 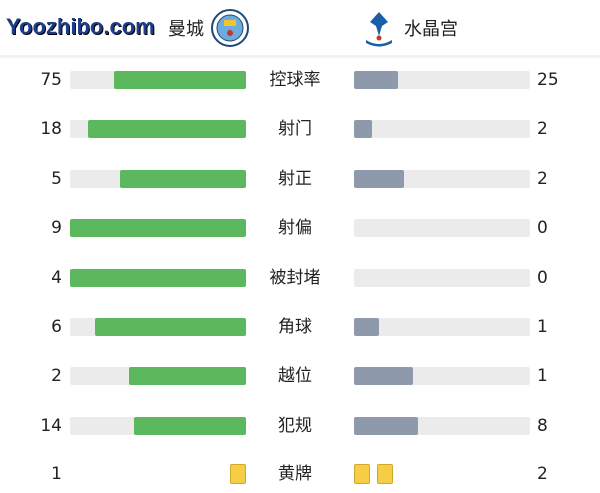 What do you see at coordinates (431, 29) in the screenshot?
I see `away-team-name: 水晶宫` at bounding box center [431, 29].